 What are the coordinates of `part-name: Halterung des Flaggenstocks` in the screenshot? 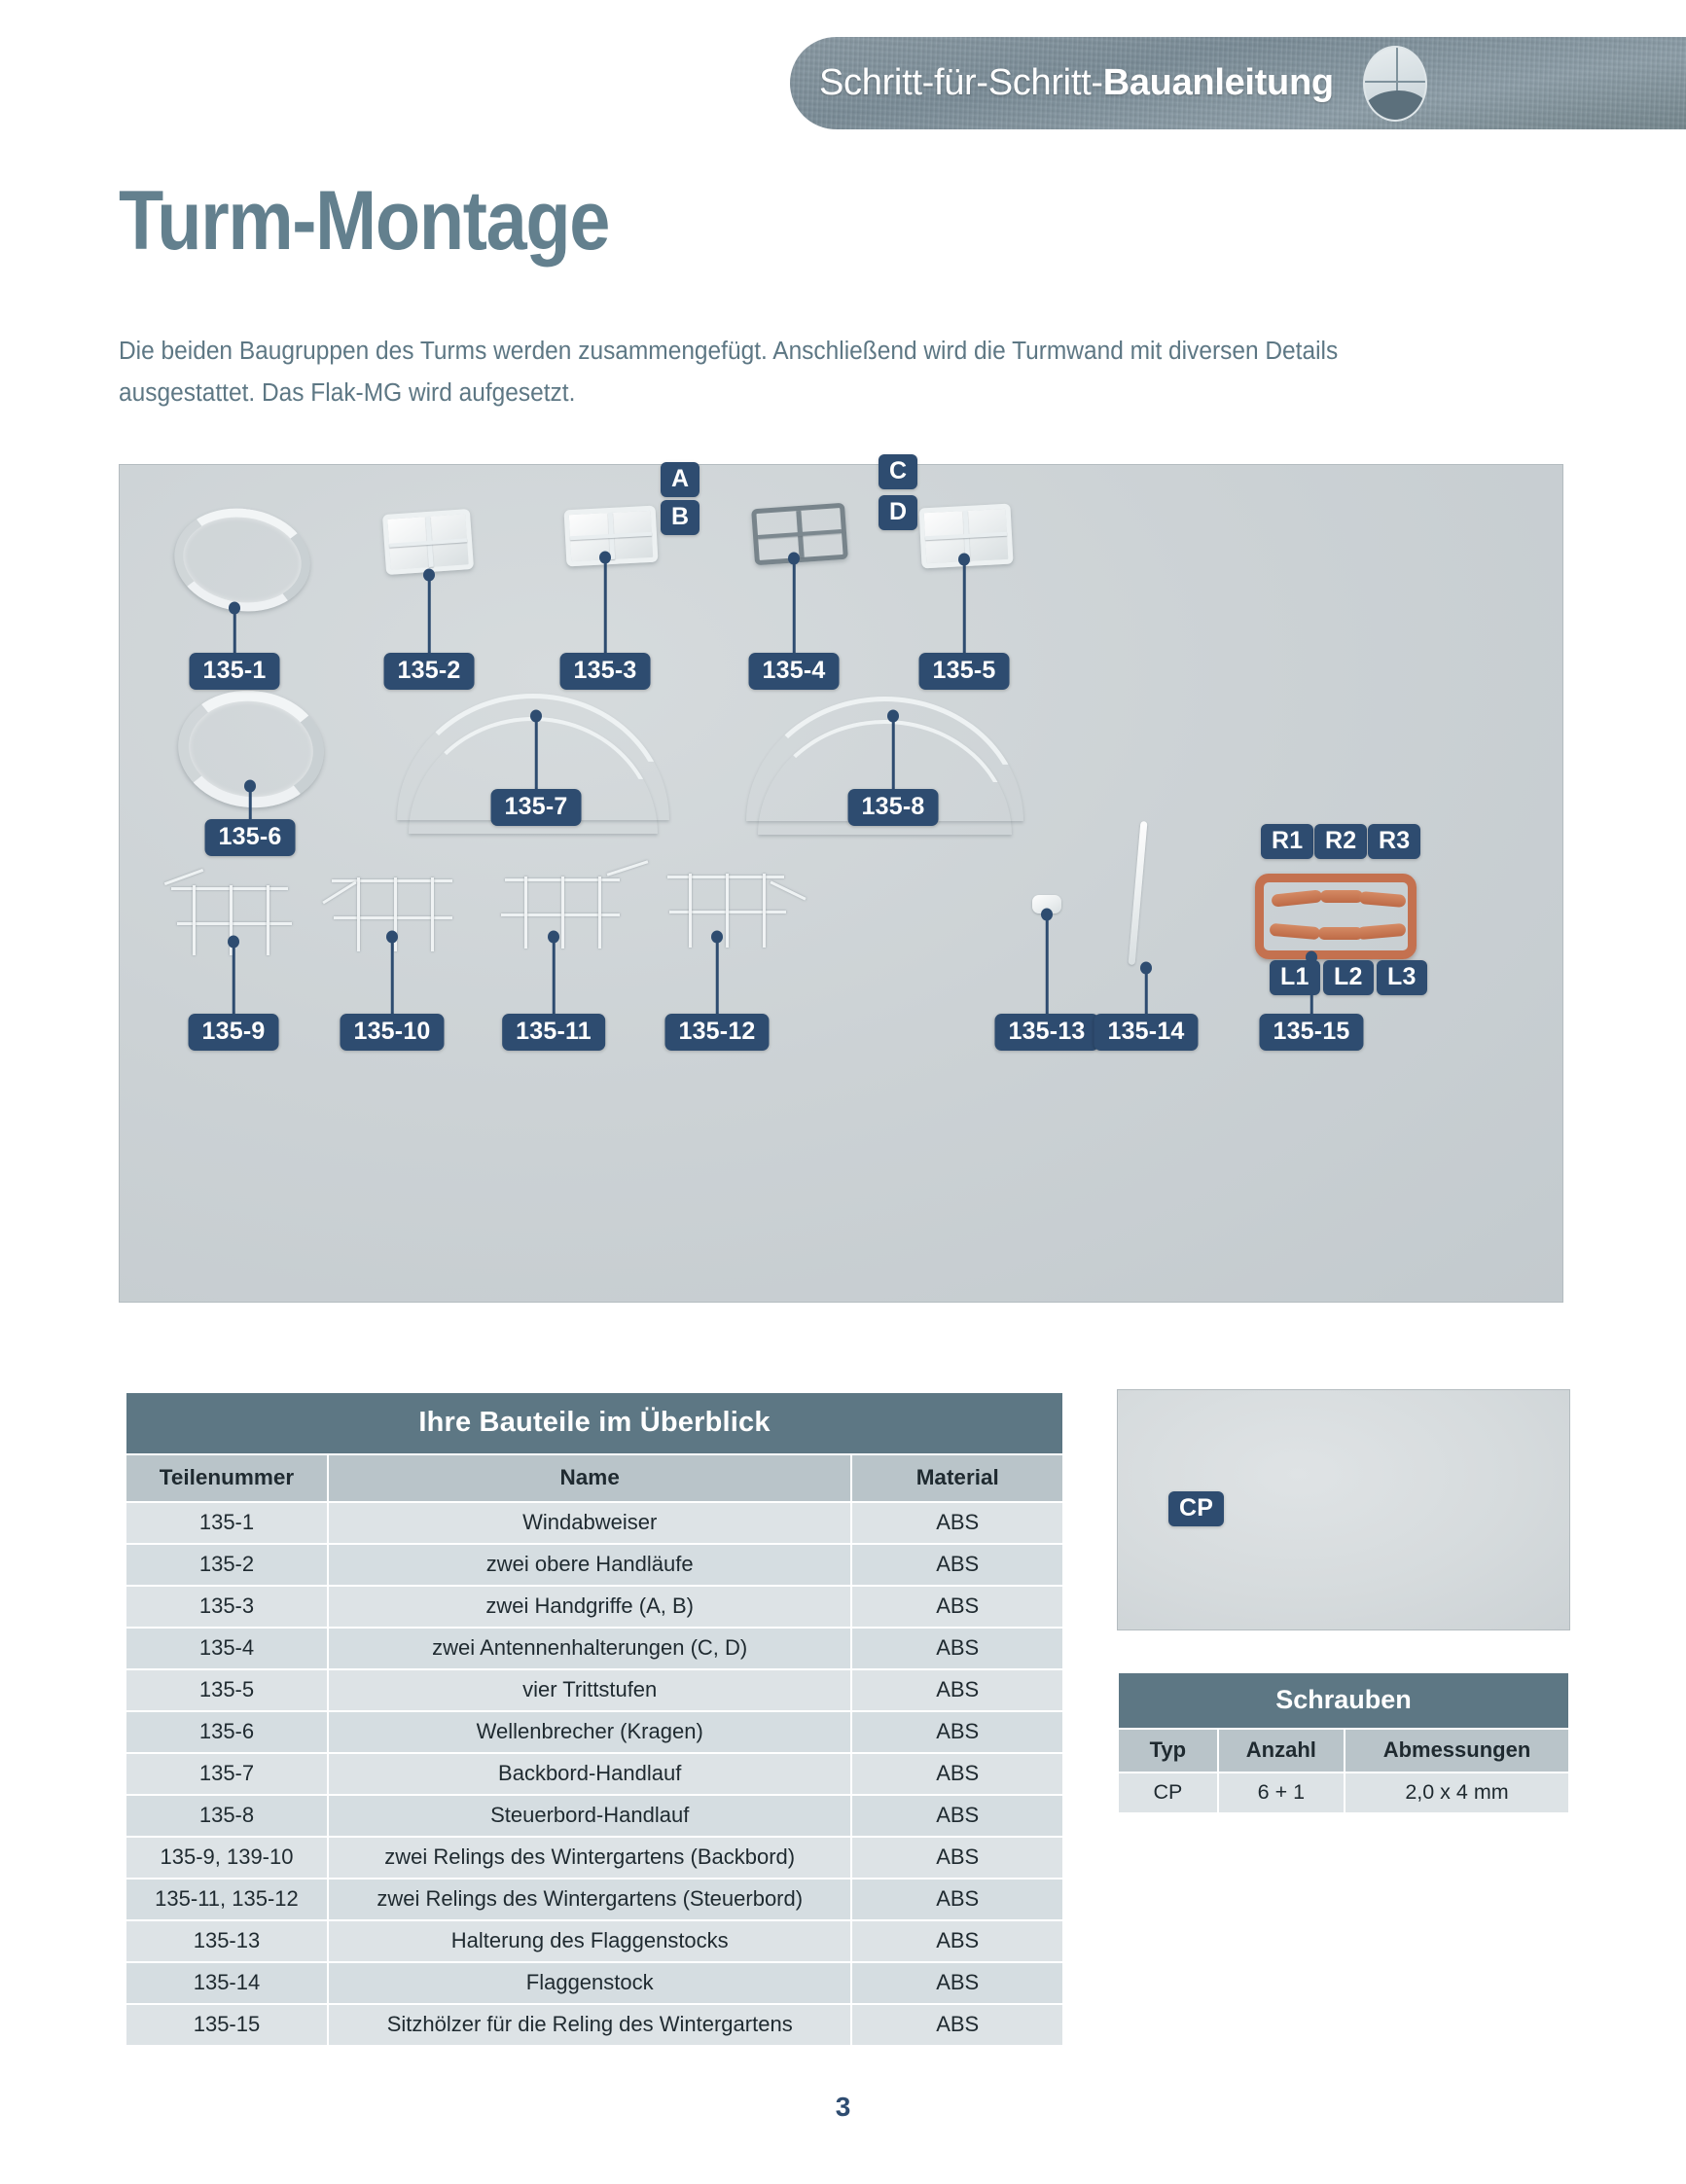 It's located at (589, 1941).